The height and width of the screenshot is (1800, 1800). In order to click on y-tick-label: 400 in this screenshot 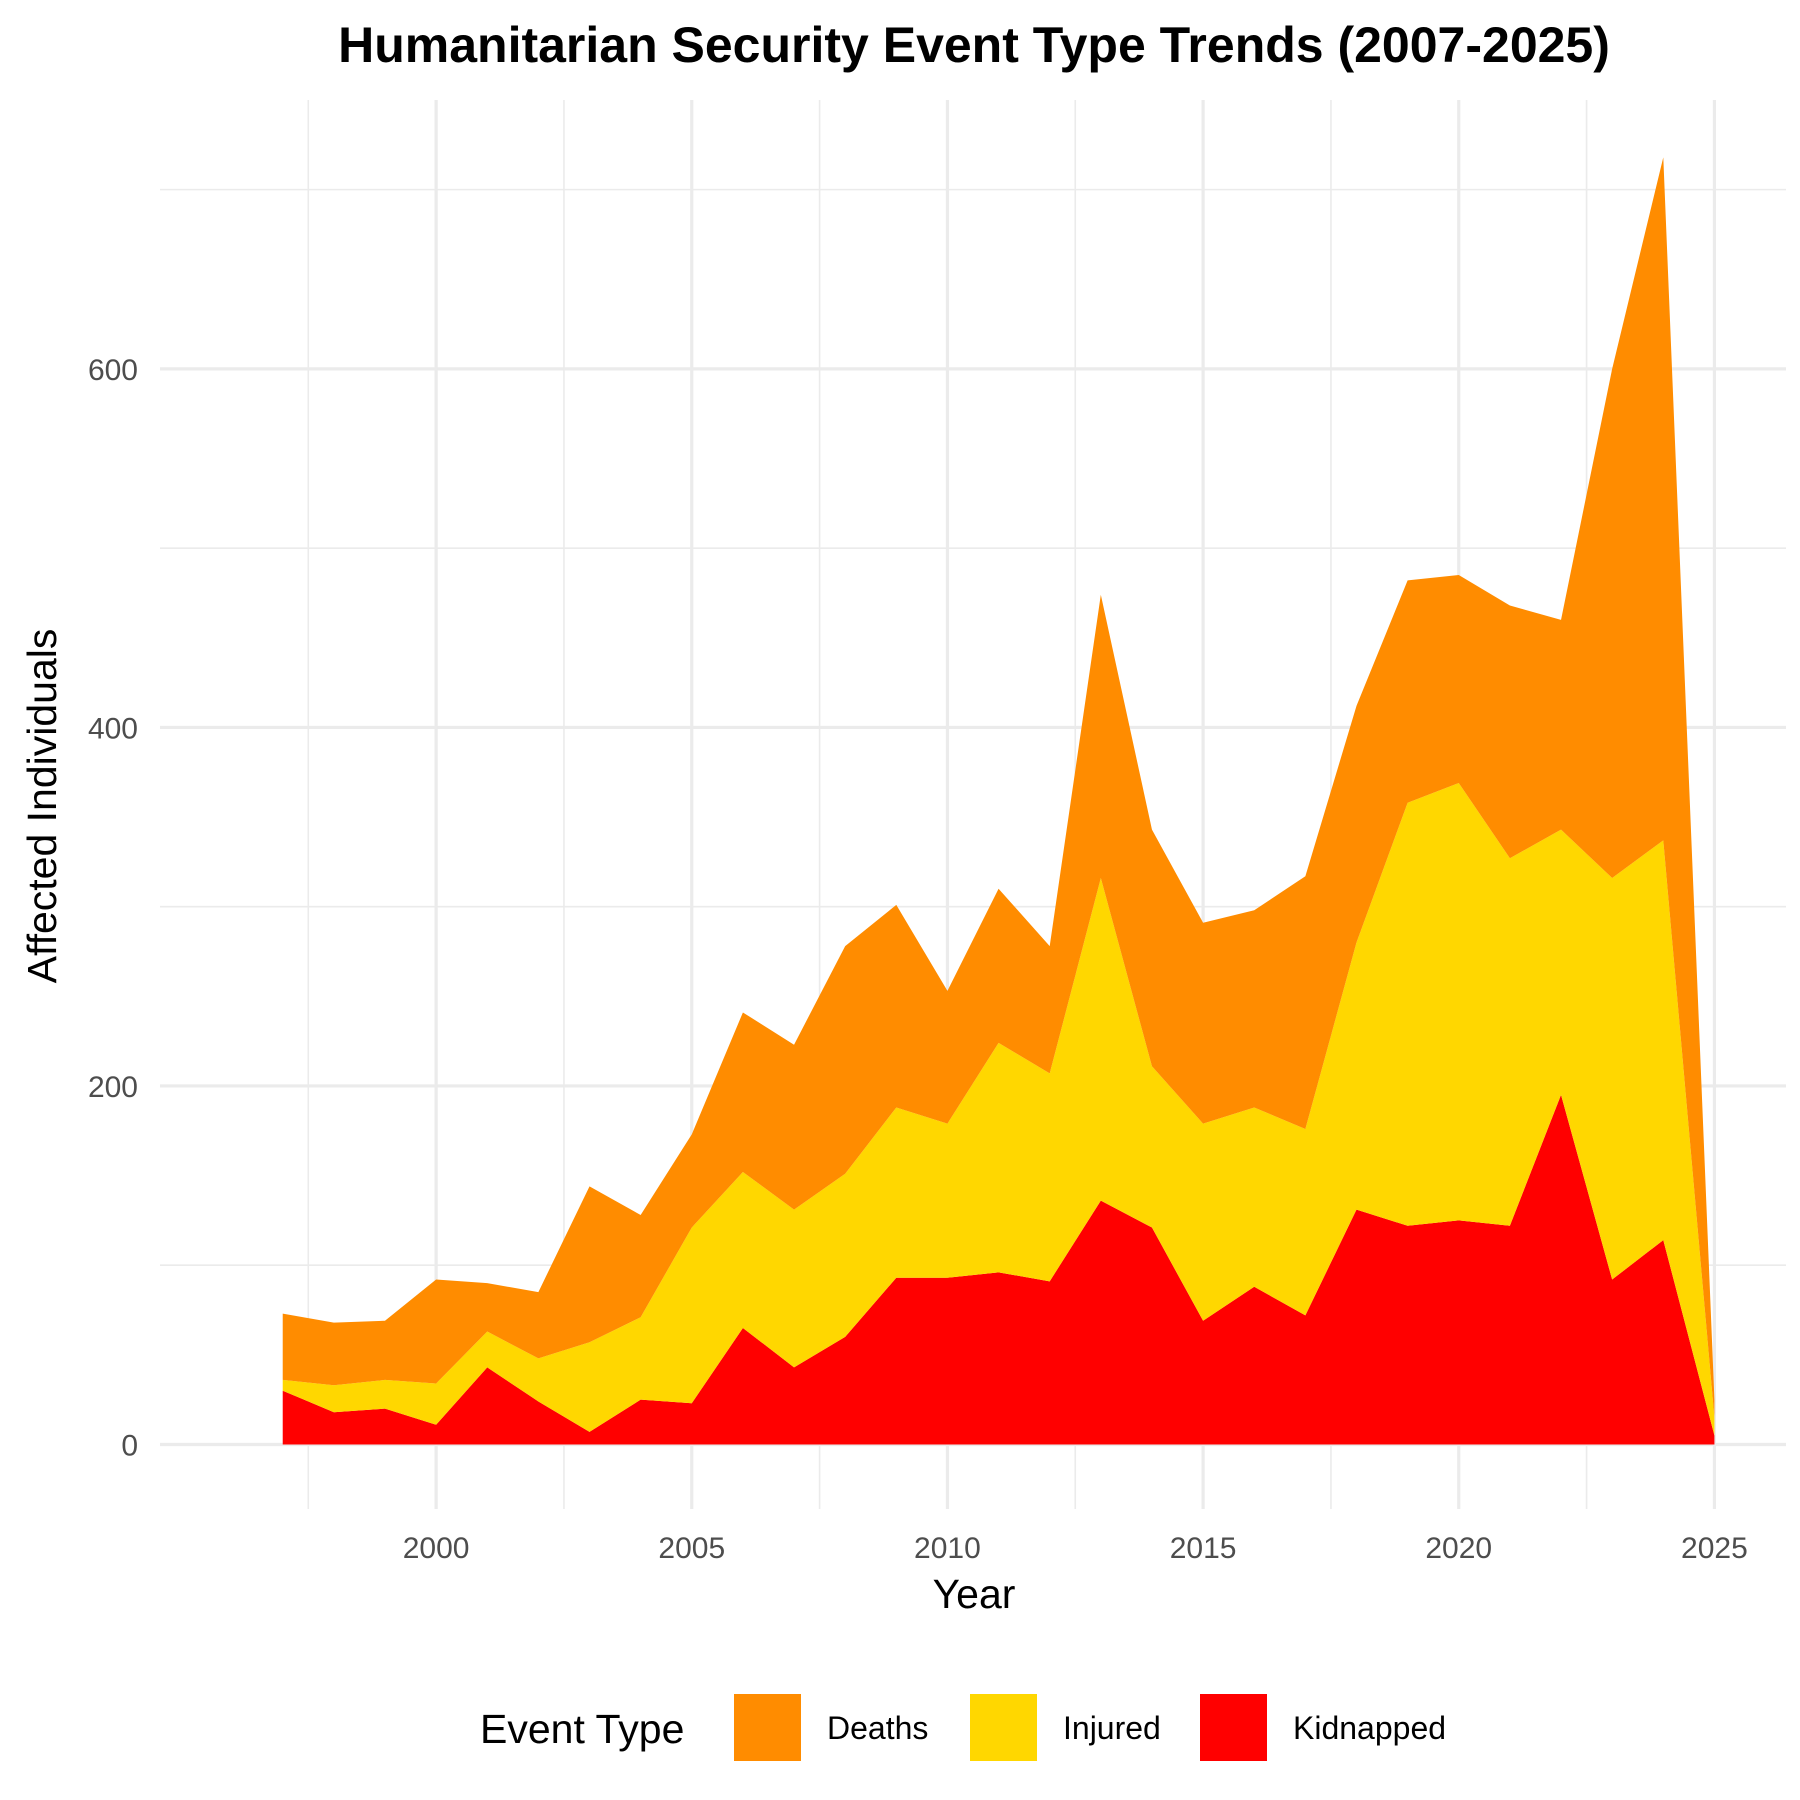, I will do `click(113, 728)`.